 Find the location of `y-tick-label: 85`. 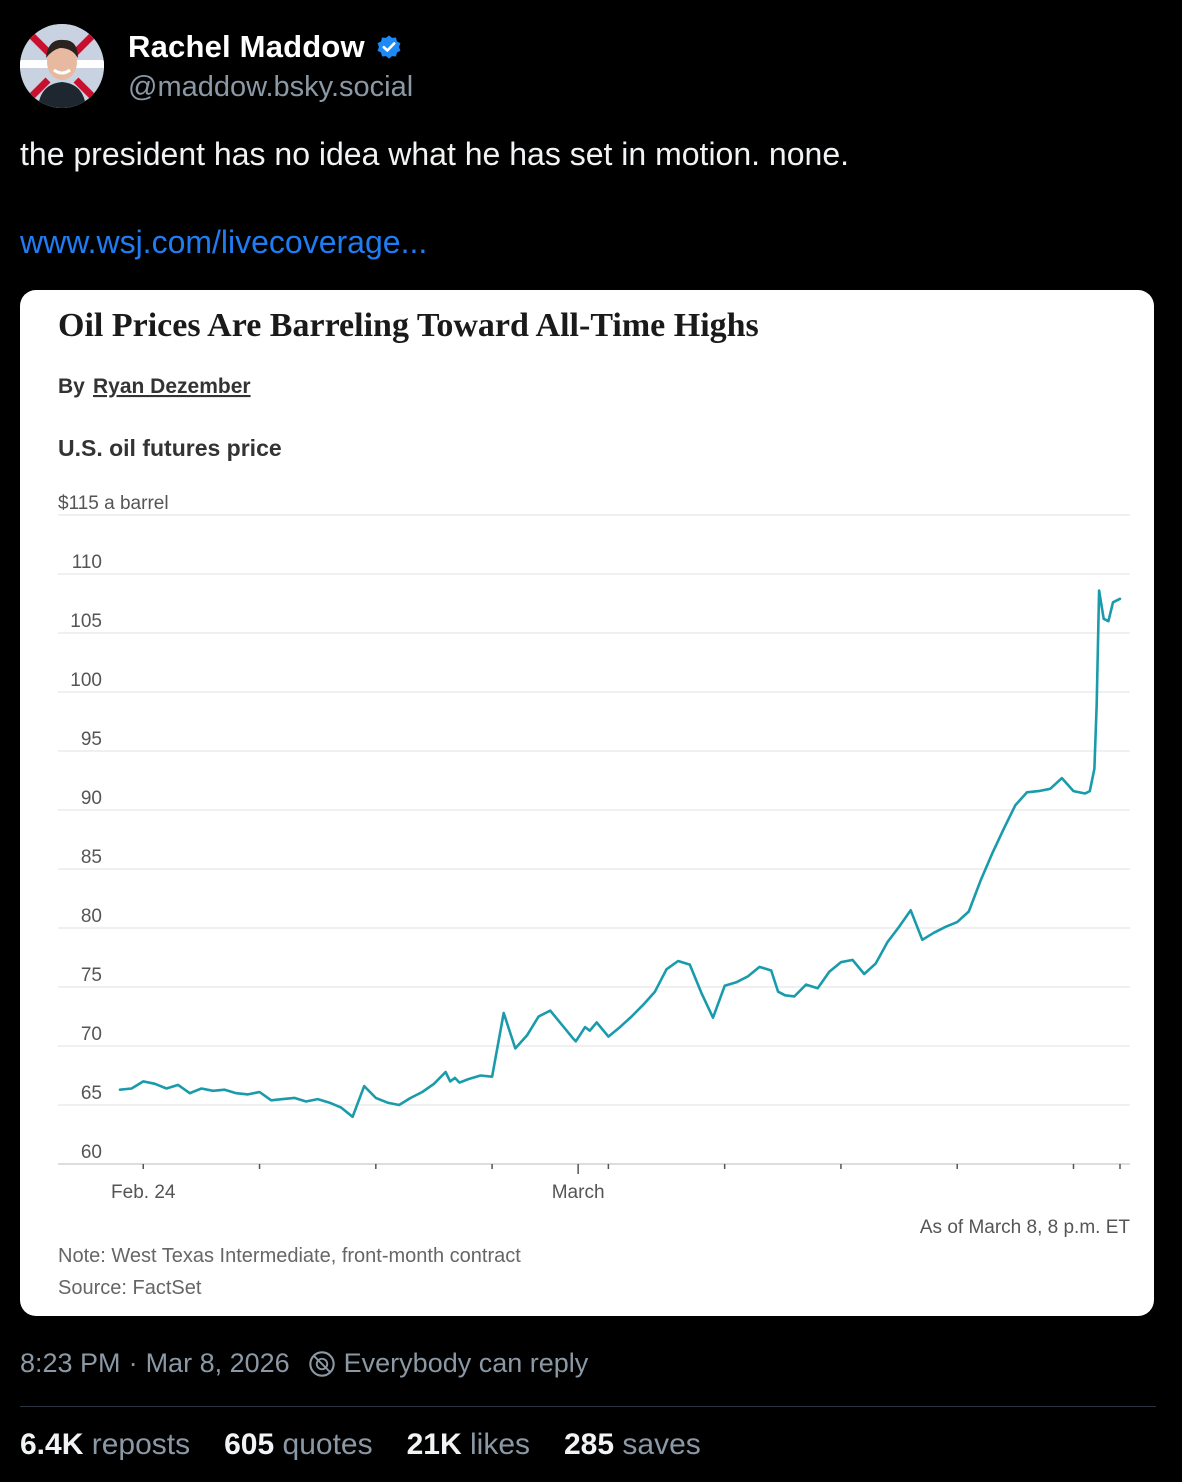

y-tick-label: 85 is located at coordinates (91, 857).